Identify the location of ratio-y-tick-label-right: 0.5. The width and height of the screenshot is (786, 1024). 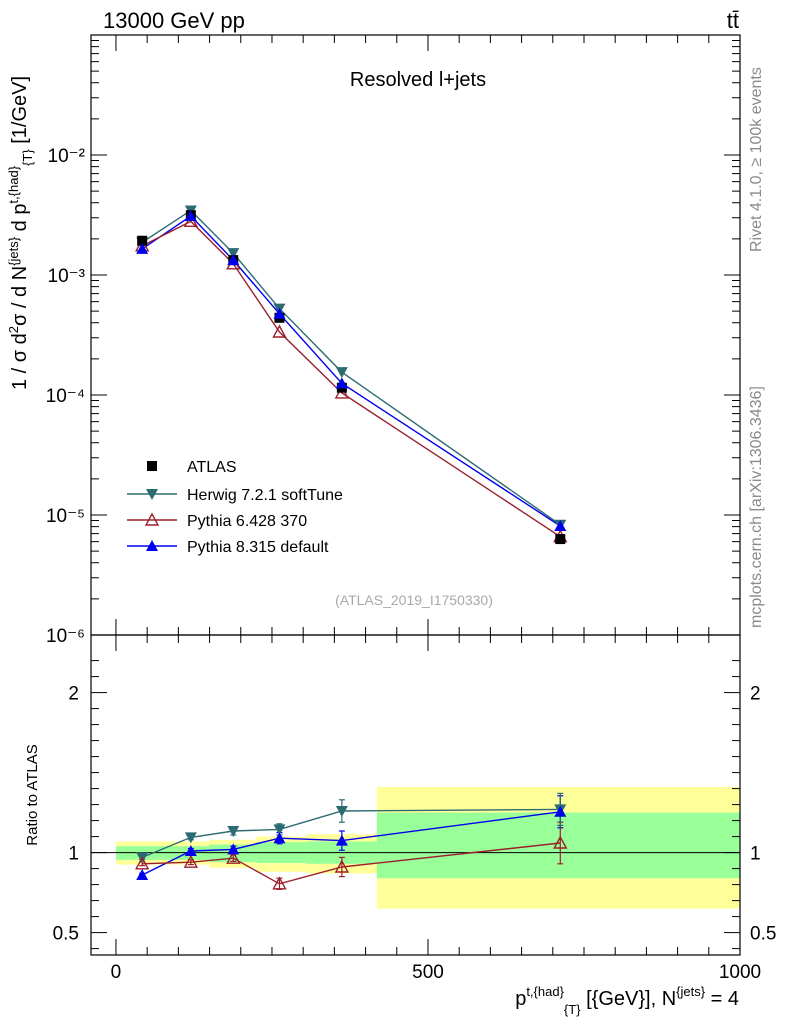
(763, 934).